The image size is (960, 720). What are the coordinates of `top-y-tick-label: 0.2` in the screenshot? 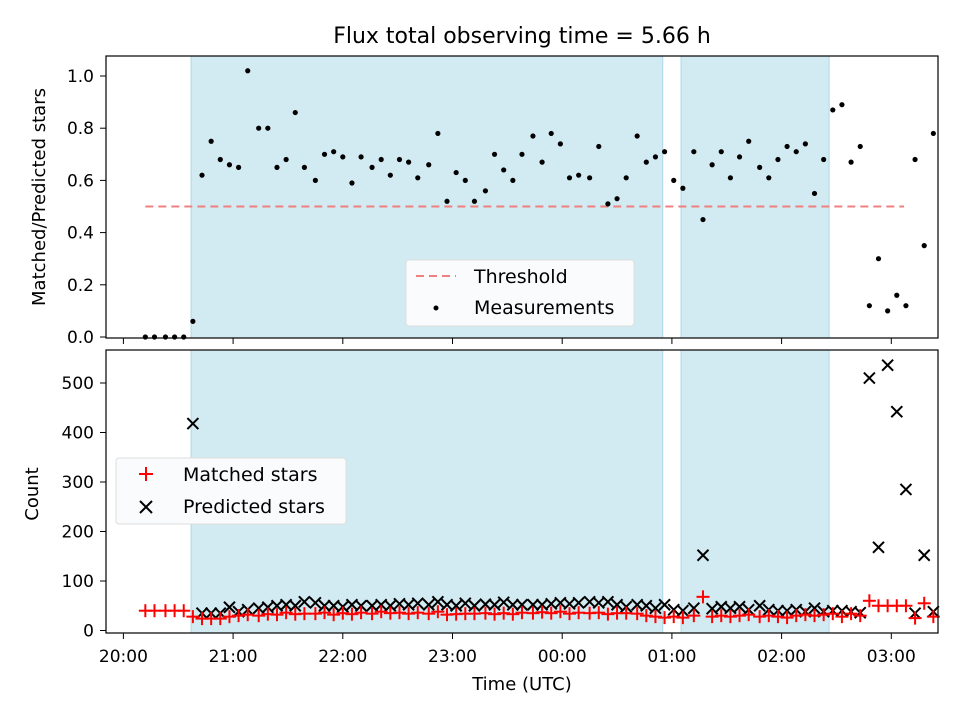 It's located at (80, 286).